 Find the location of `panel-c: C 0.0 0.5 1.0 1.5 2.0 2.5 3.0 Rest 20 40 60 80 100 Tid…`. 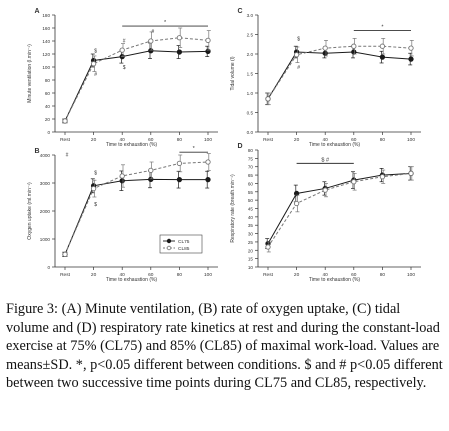

panel-c: C 0.0 0.5 1.0 1.5 2.0 2.5 3.0 Rest 20 40 60 80 100 Tid… is located at coordinates (325, 78).